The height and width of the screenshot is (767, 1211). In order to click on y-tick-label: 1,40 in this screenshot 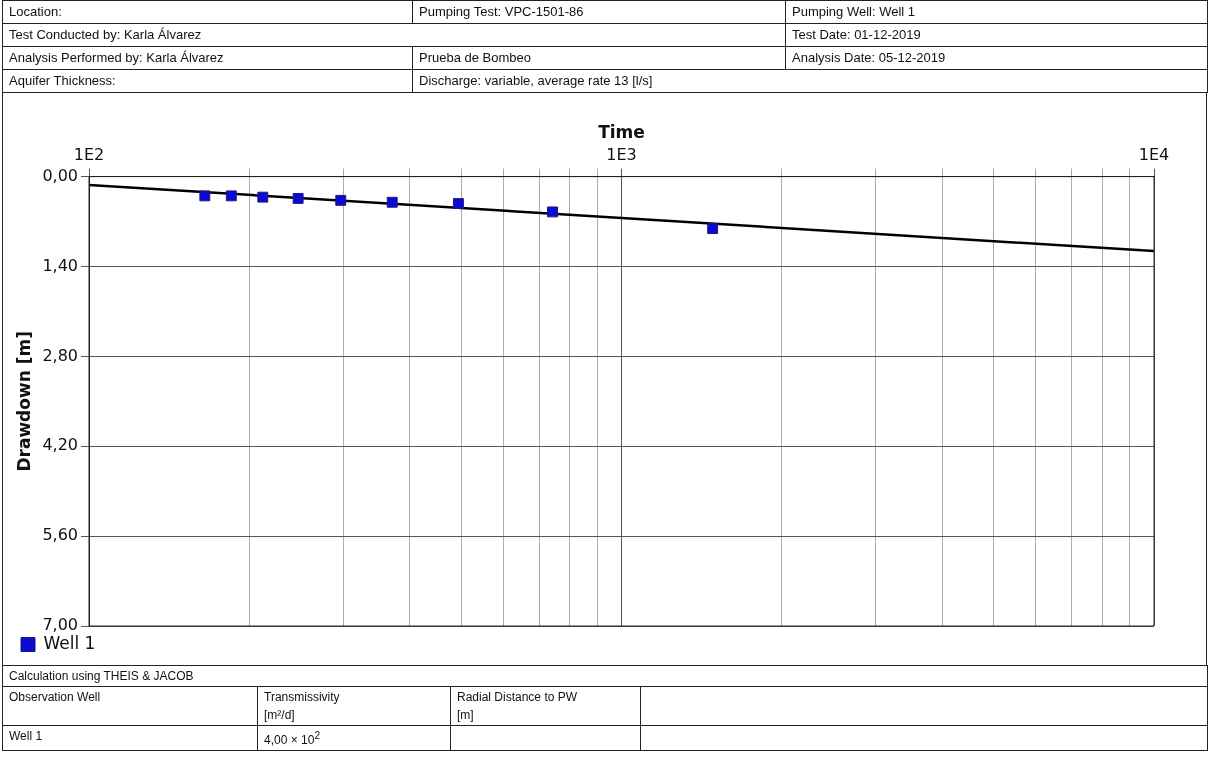, I will do `click(60, 265)`.